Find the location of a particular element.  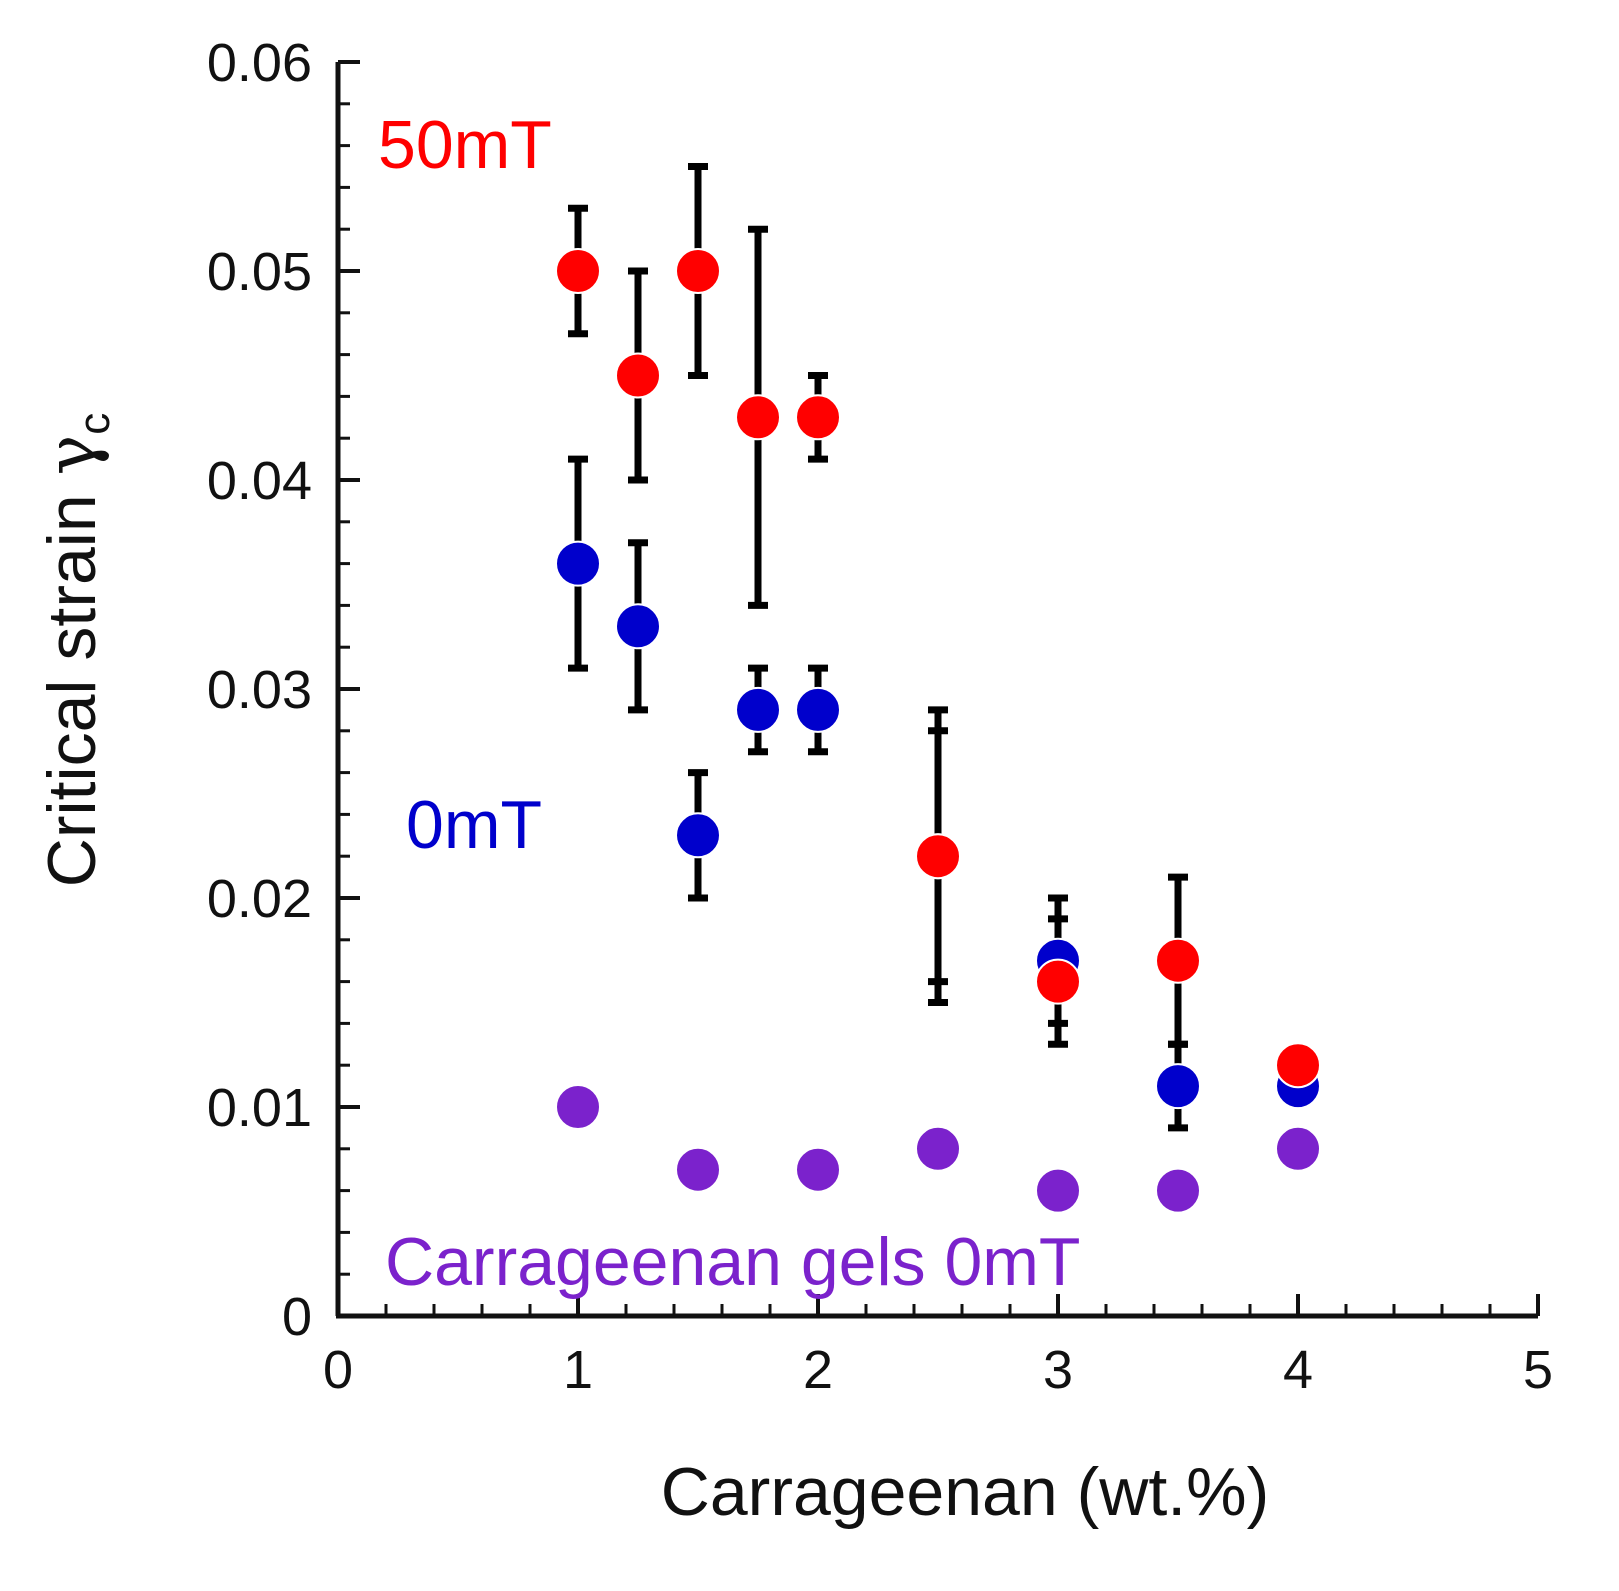

y-tick-label: 0 is located at coordinates (297, 1317).